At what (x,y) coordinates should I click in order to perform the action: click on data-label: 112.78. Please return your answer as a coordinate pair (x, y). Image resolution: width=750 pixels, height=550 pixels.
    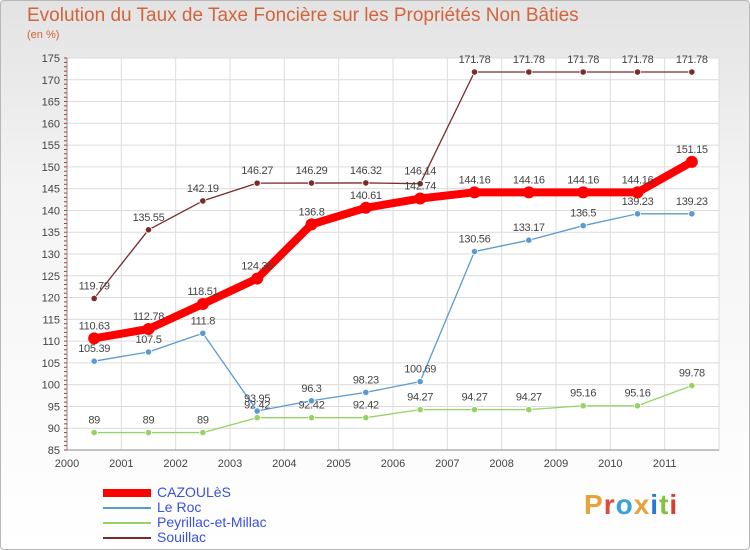
    Looking at the image, I should click on (148, 317).